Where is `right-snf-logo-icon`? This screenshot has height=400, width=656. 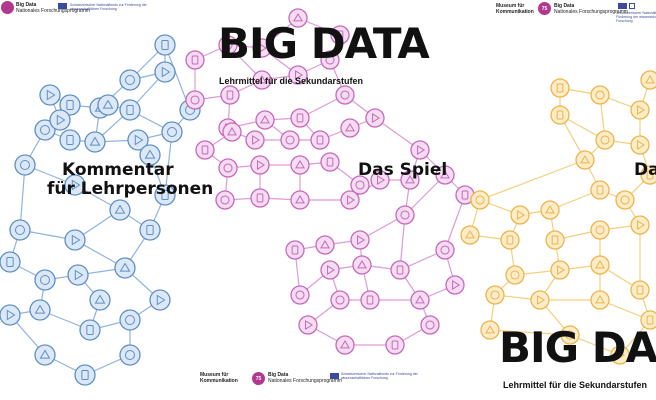
right-snf-logo-icon is located at coordinates (622, 6).